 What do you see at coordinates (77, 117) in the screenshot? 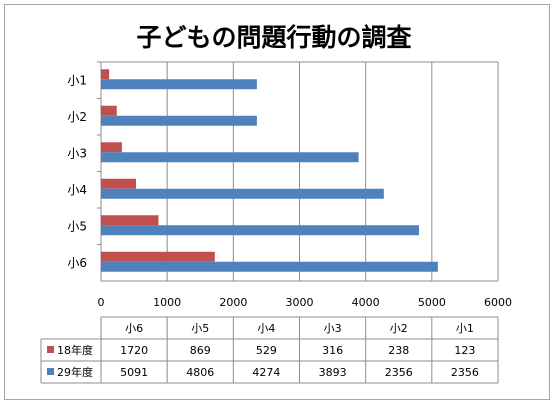
I see `category-label: 小2` at bounding box center [77, 117].